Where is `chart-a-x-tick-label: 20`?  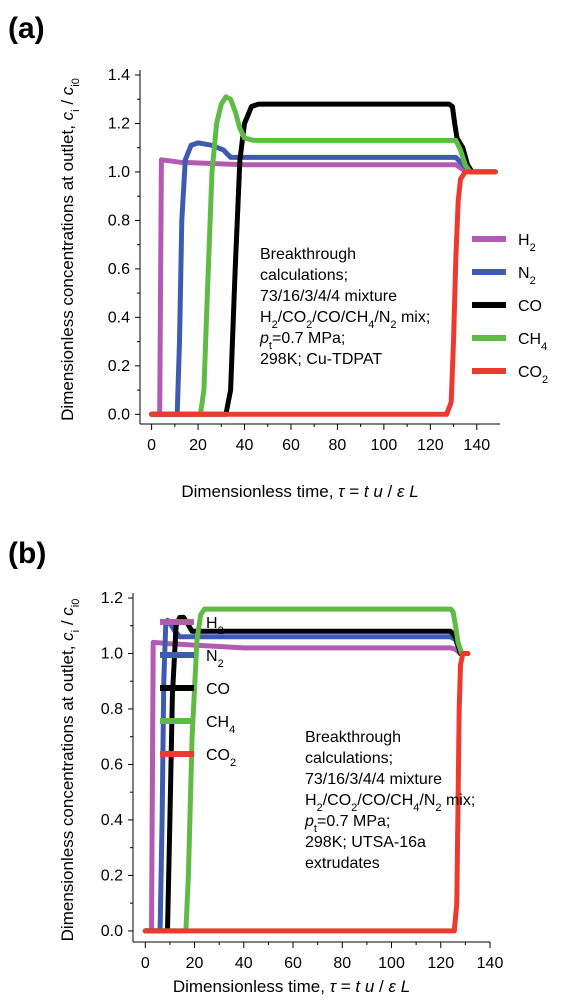
chart-a-x-tick-label: 20 is located at coordinates (198, 445).